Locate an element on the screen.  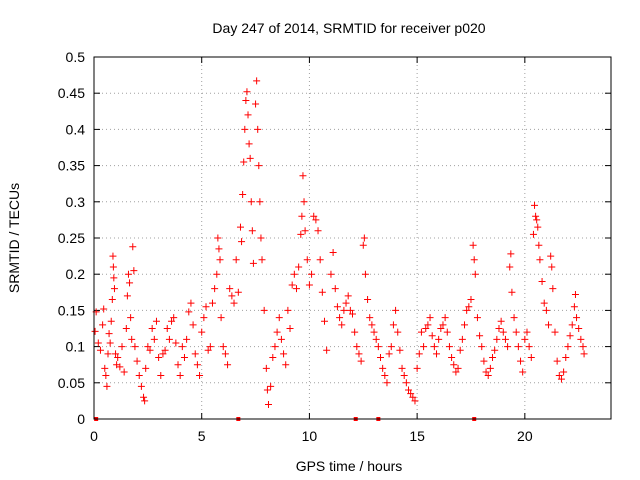
x-tick-label: 10 is located at coordinates (310, 436).